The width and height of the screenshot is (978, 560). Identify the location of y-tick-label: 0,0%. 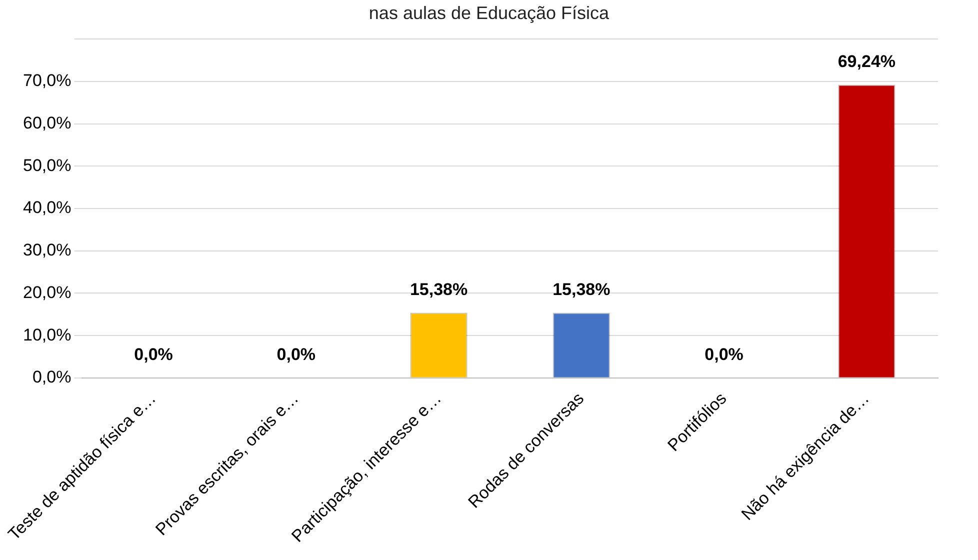
(52, 377).